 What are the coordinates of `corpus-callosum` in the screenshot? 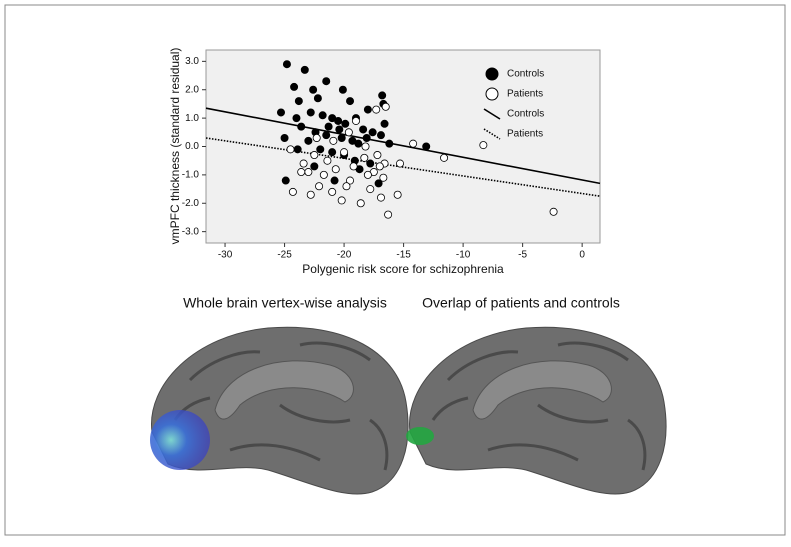 It's located at (542, 390).